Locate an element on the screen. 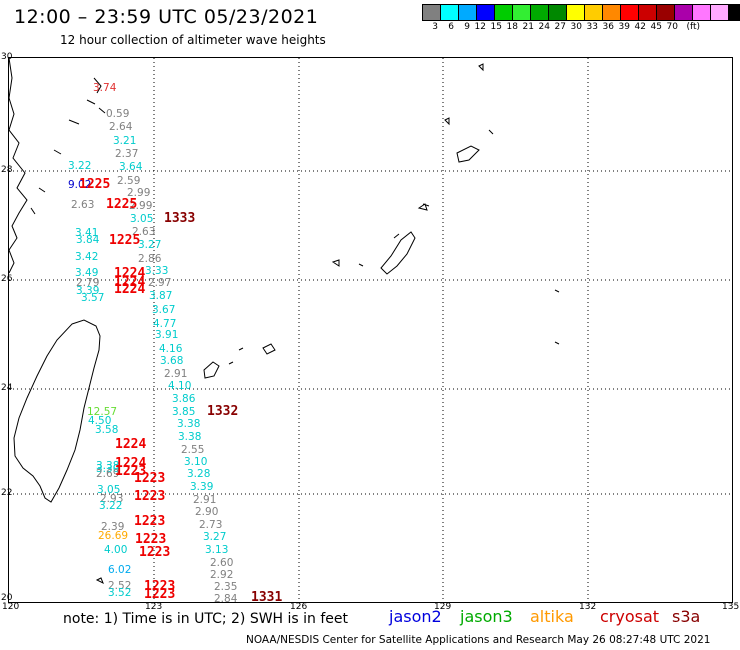  wave-height-label: 2.92 is located at coordinates (222, 575).